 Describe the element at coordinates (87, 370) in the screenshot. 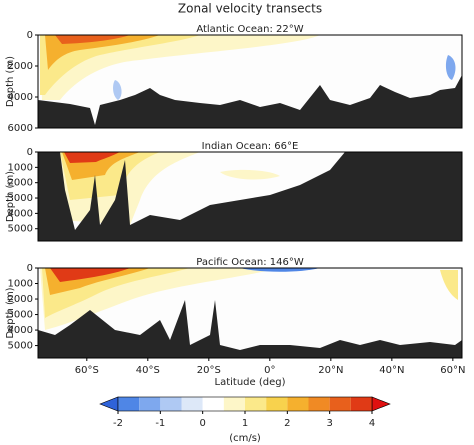

I see `x-tick-label: 60°S` at that location.